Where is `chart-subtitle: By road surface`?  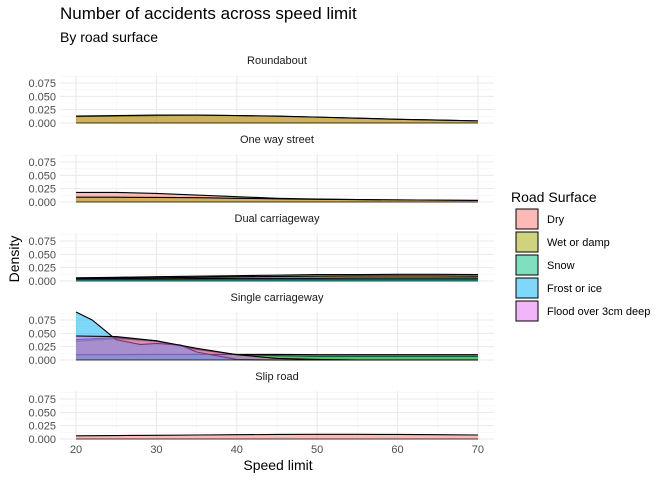 chart-subtitle: By road surface is located at coordinates (109, 37).